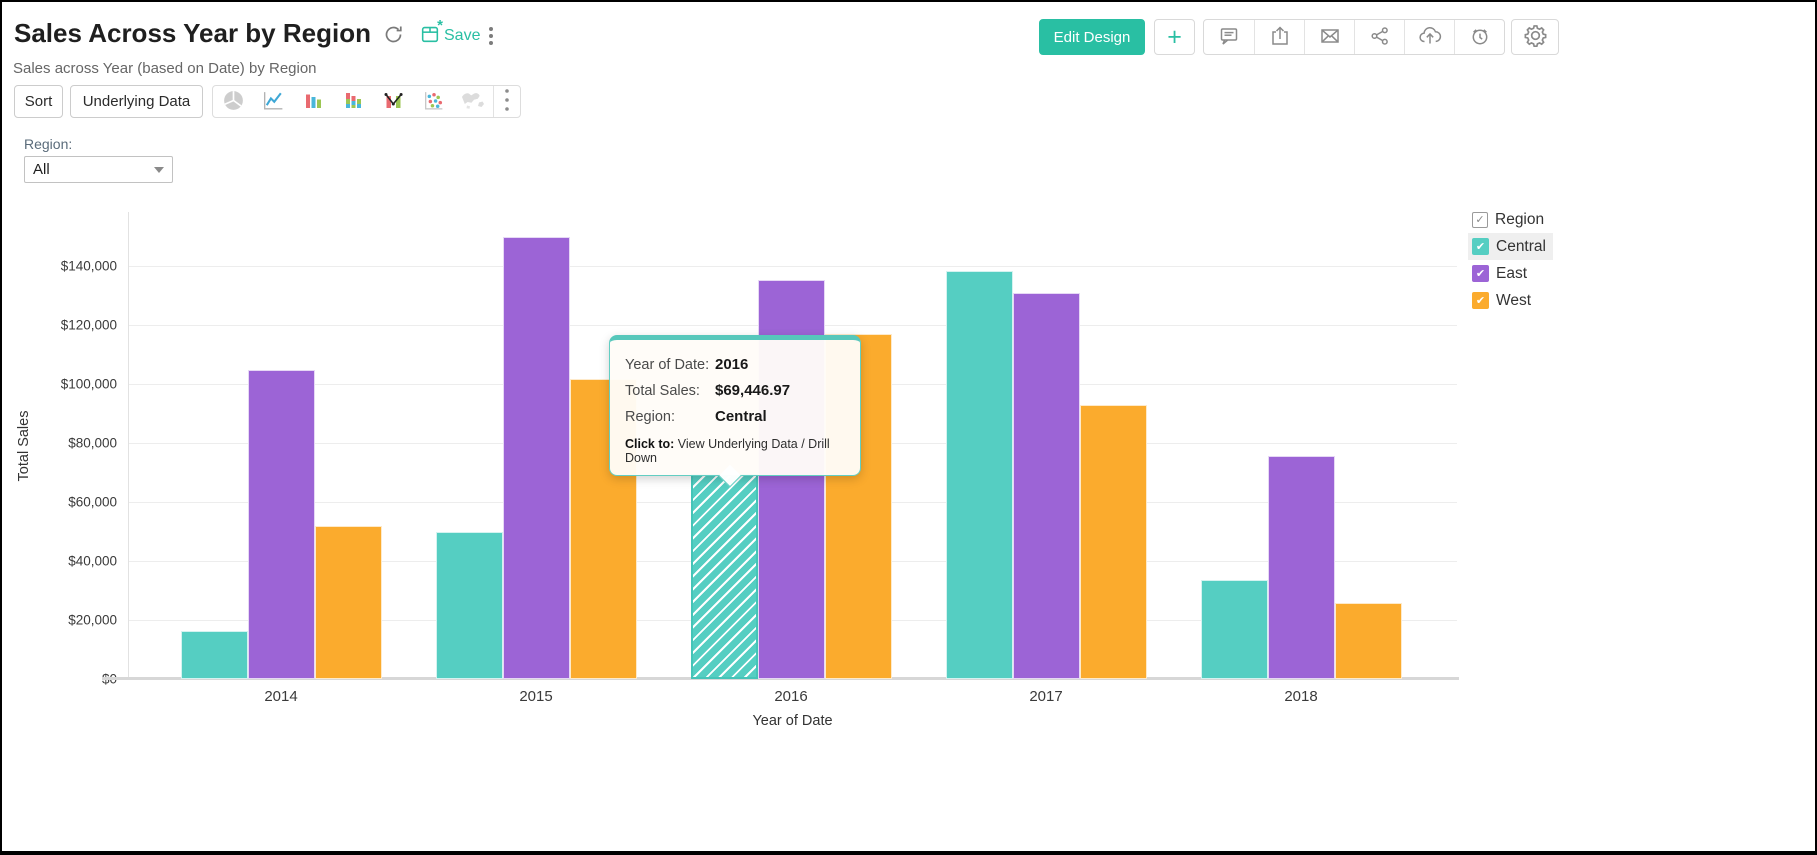 The height and width of the screenshot is (855, 1817). I want to click on bar-2016-central, so click(724, 576).